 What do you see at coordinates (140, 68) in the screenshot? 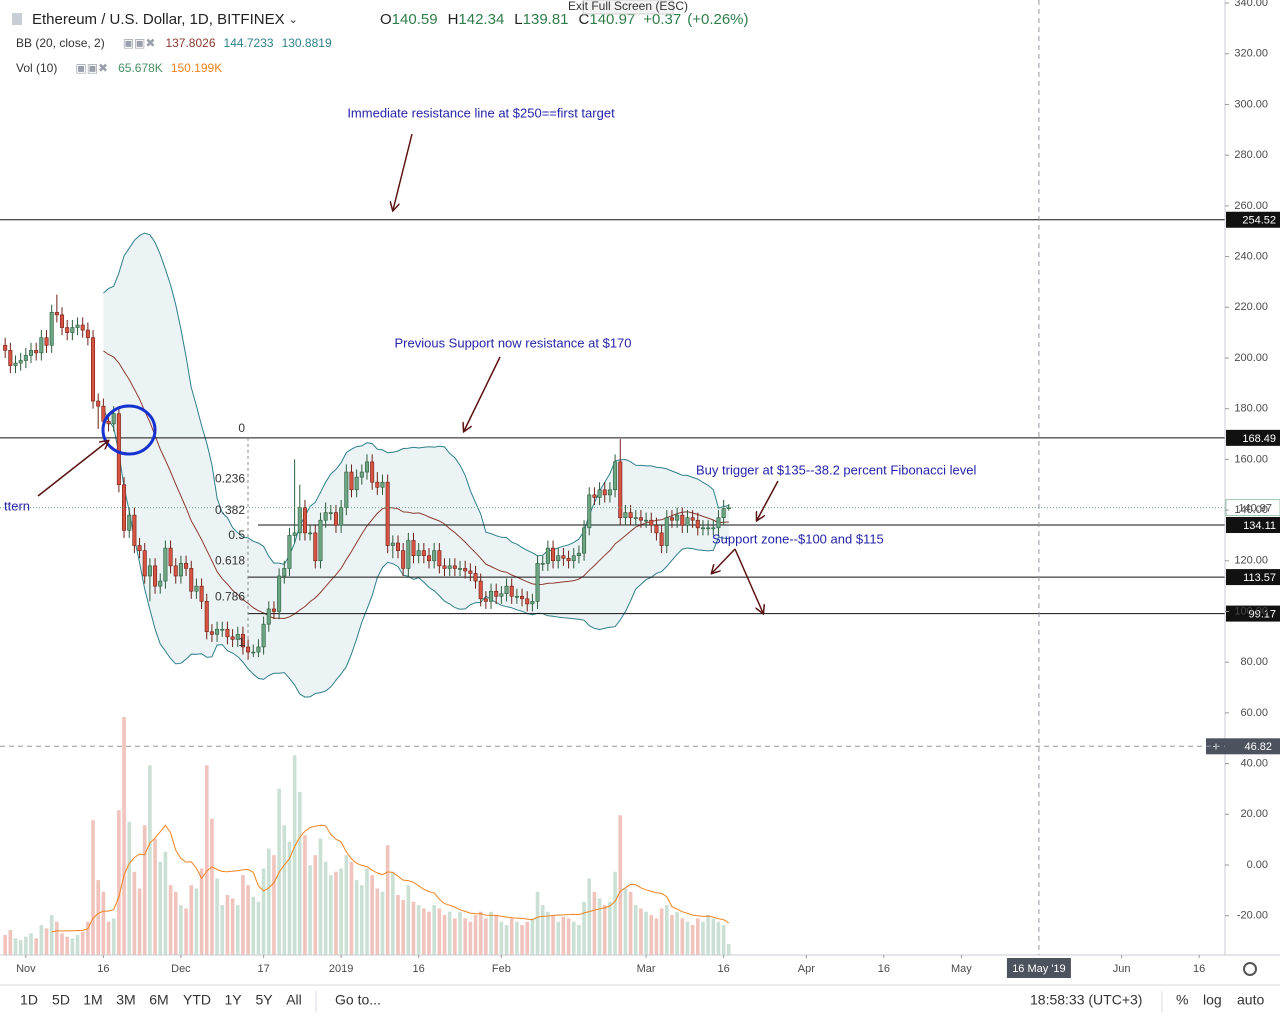
I see `vol-value: 65.678K` at bounding box center [140, 68].